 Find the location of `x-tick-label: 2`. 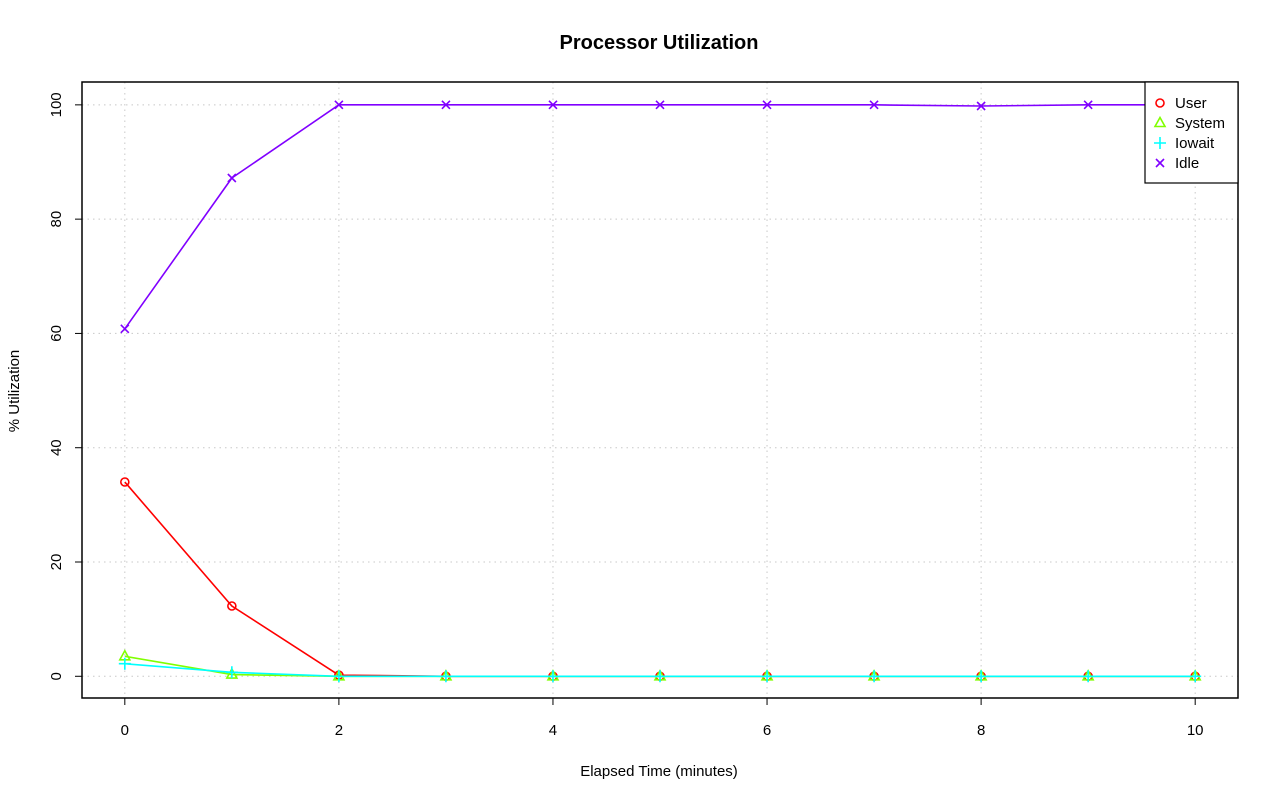

x-tick-label: 2 is located at coordinates (339, 730).